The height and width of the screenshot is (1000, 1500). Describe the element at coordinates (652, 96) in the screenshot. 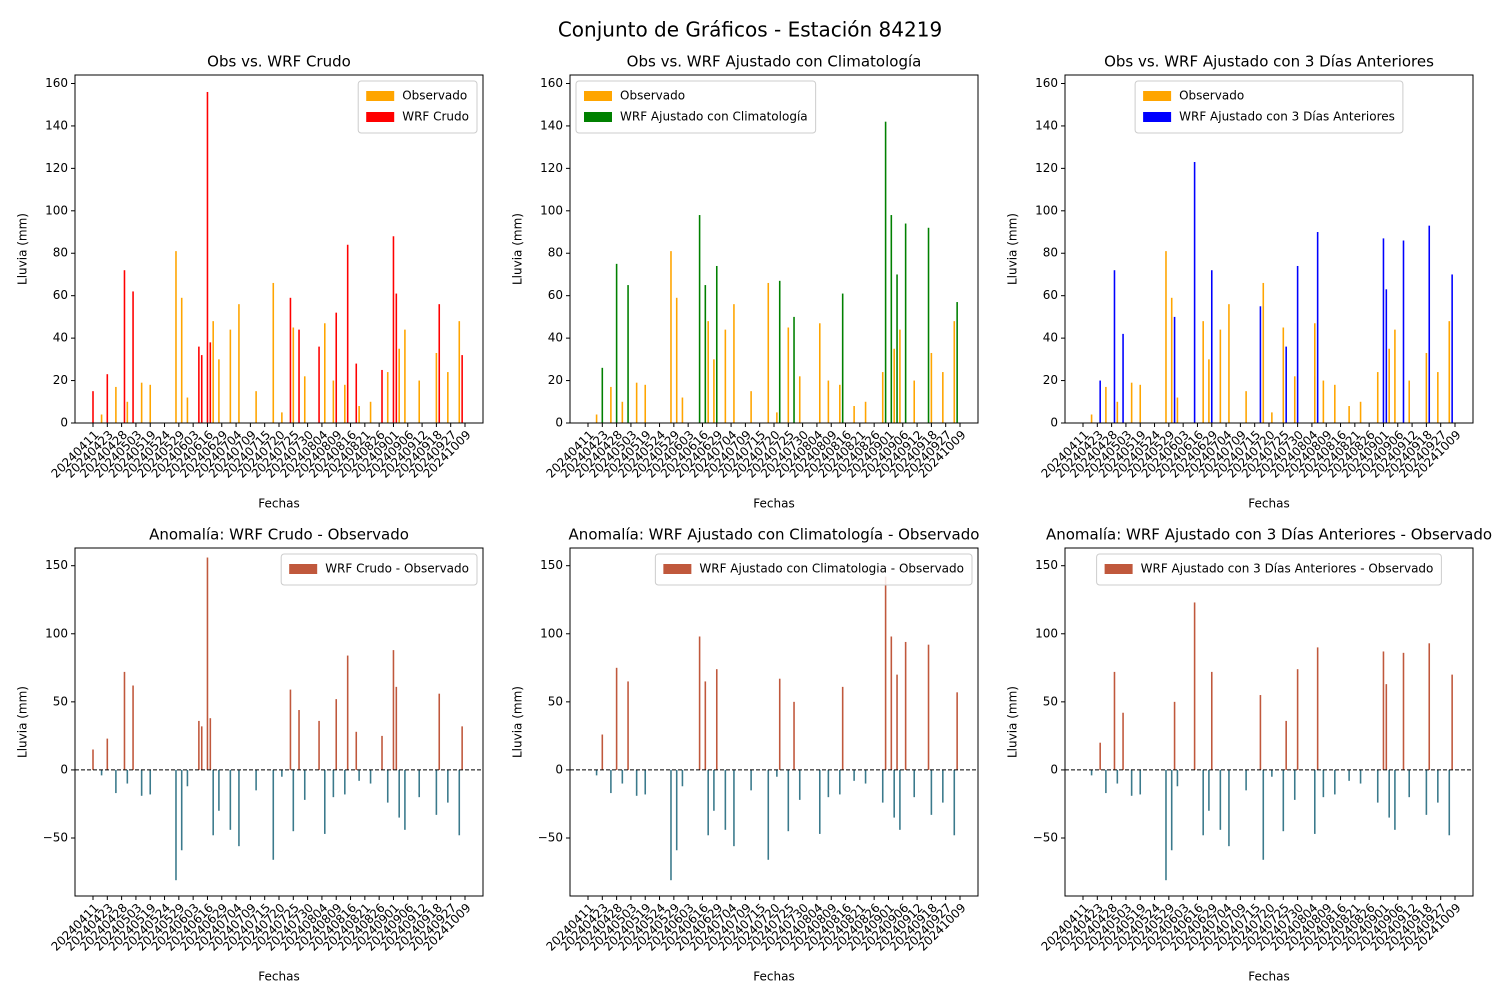

I see `legend-label: Observado` at that location.